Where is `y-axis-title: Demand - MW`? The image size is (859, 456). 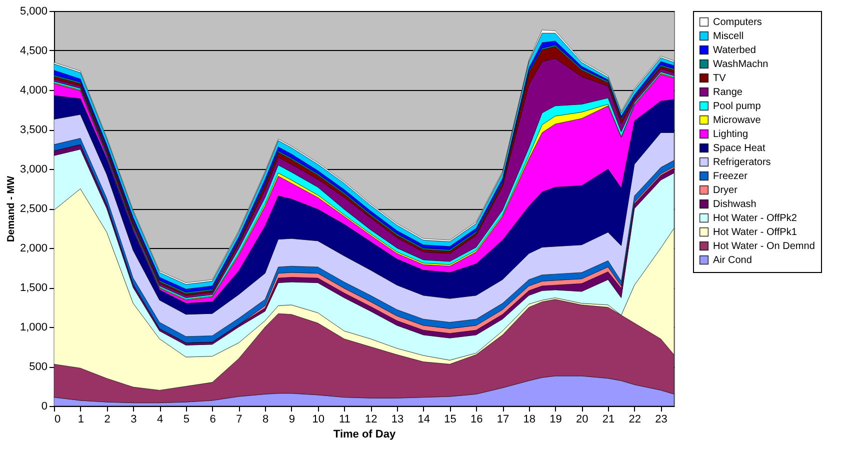 y-axis-title: Demand - MW is located at coordinates (11, 208).